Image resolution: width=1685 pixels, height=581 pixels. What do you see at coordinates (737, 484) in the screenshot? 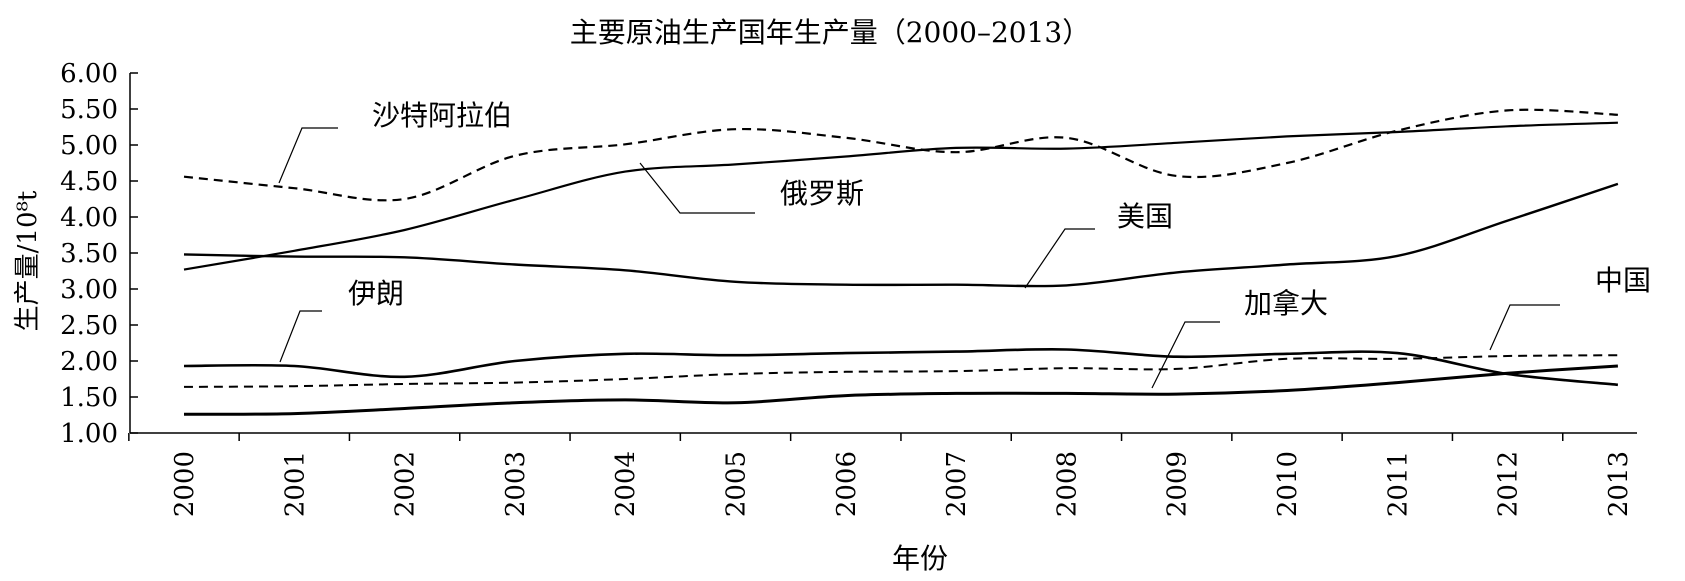
I see `x-tick-label: 2005` at bounding box center [737, 484].